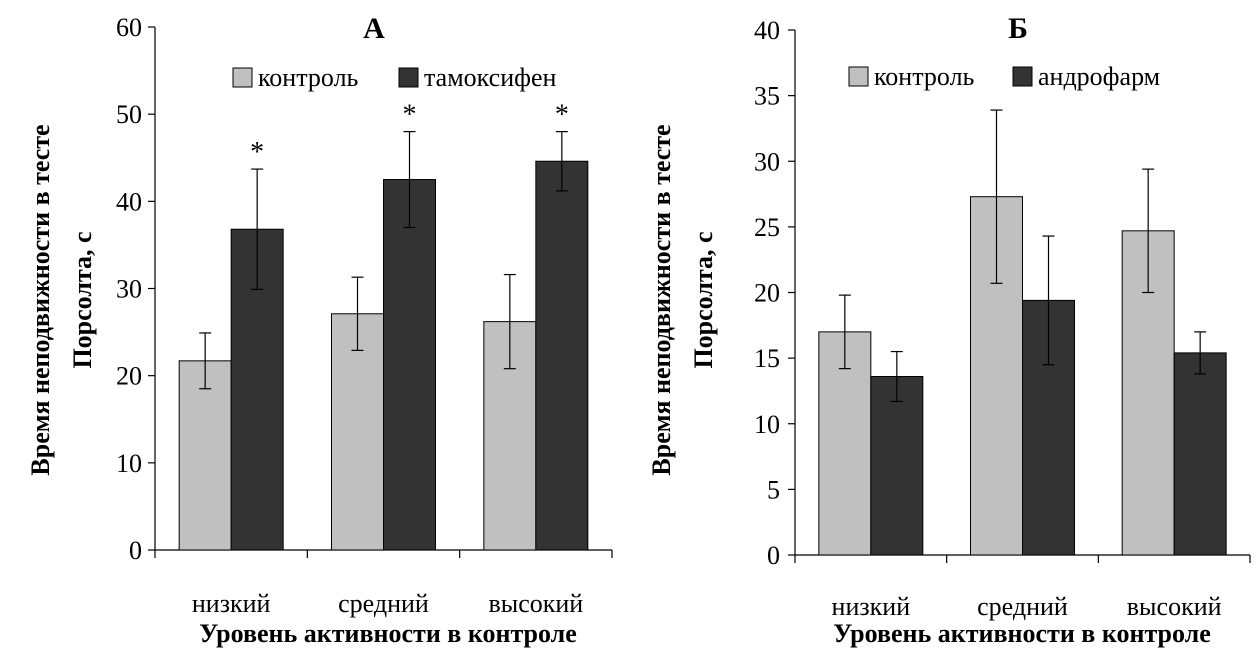  I want to click on chart-a-legend-swatch-treatment, so click(408, 77).